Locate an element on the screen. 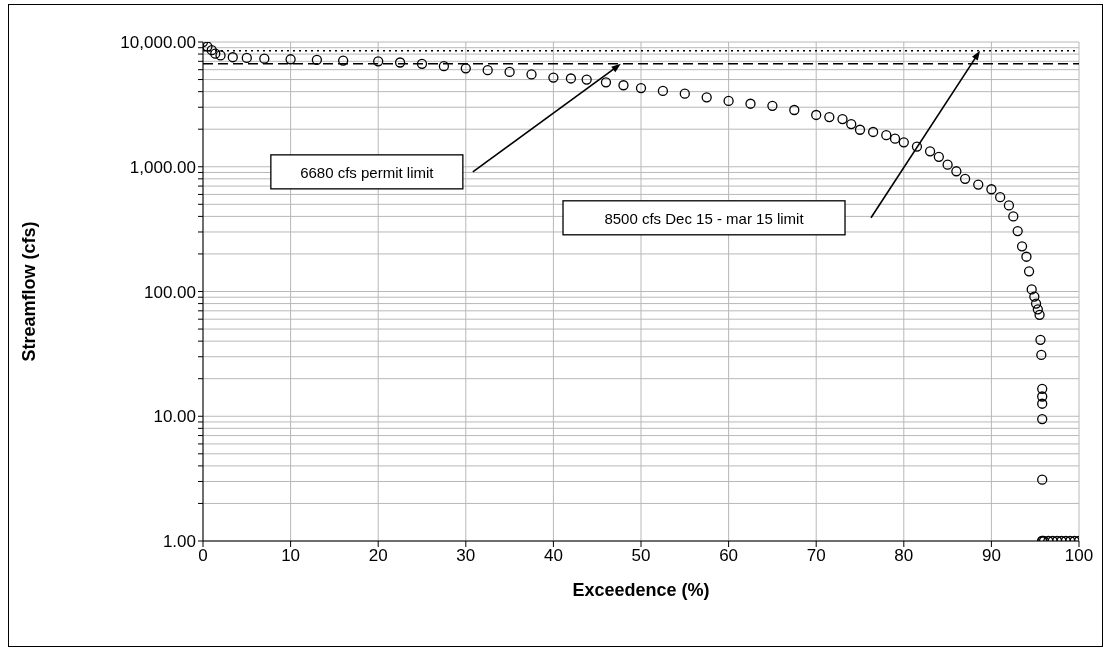  annotation: 8500 cfs Dec 15 - mar 15 limit is located at coordinates (704, 218).